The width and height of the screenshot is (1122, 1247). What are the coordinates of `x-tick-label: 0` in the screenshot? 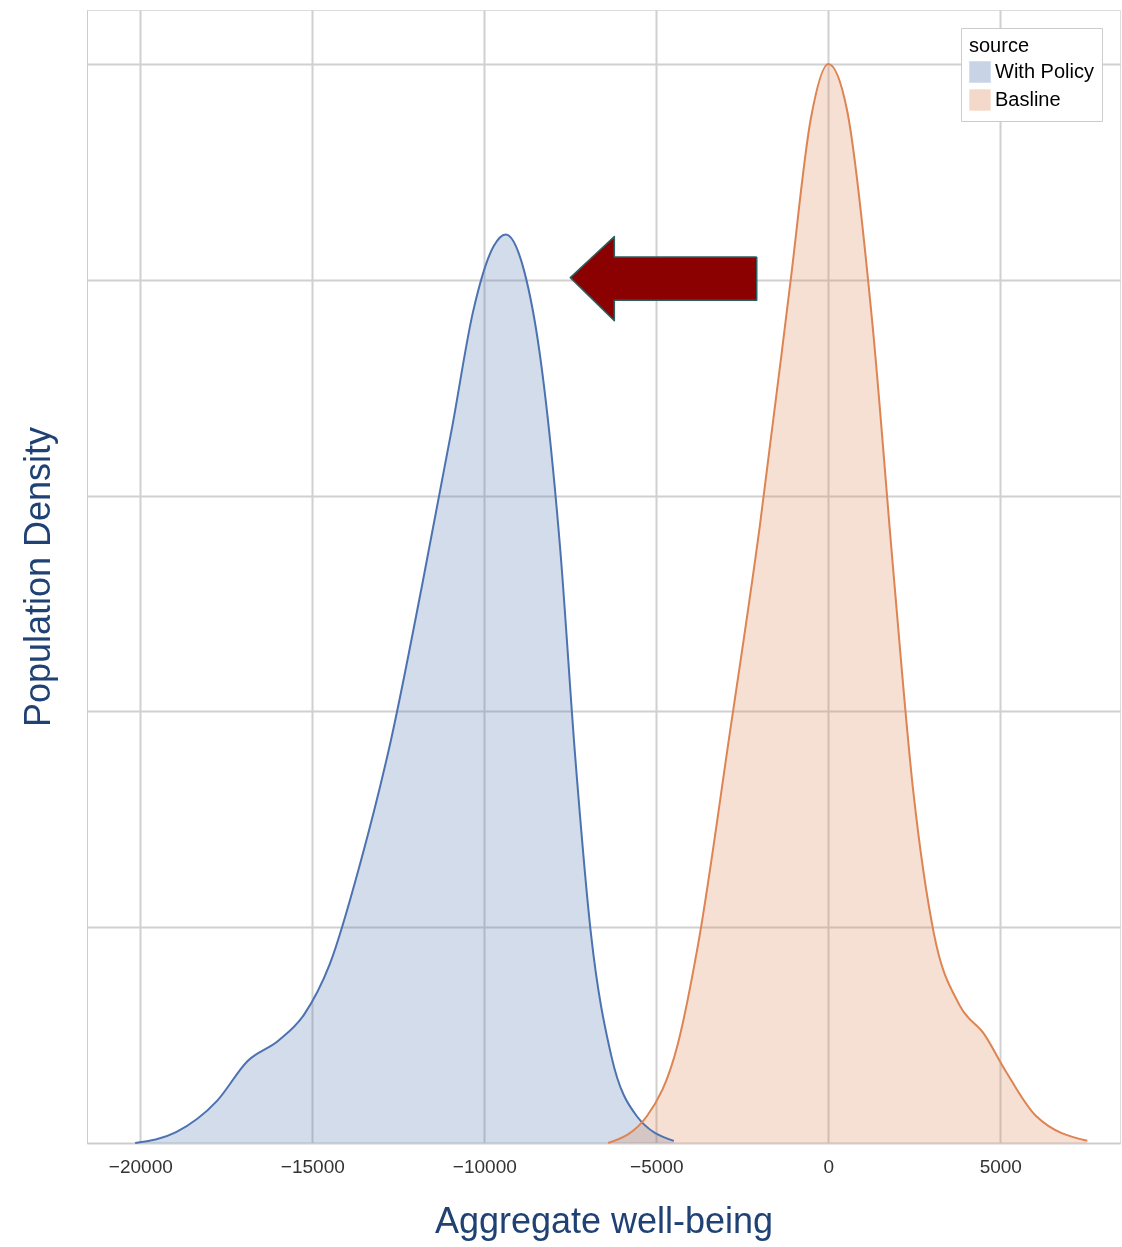 It's located at (829, 1166).